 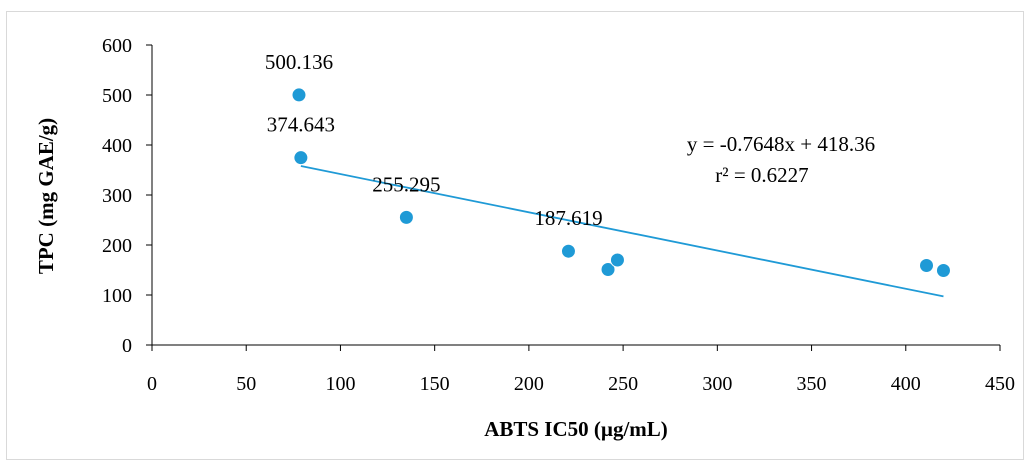 I want to click on data-label: 500.136, so click(x=299, y=62).